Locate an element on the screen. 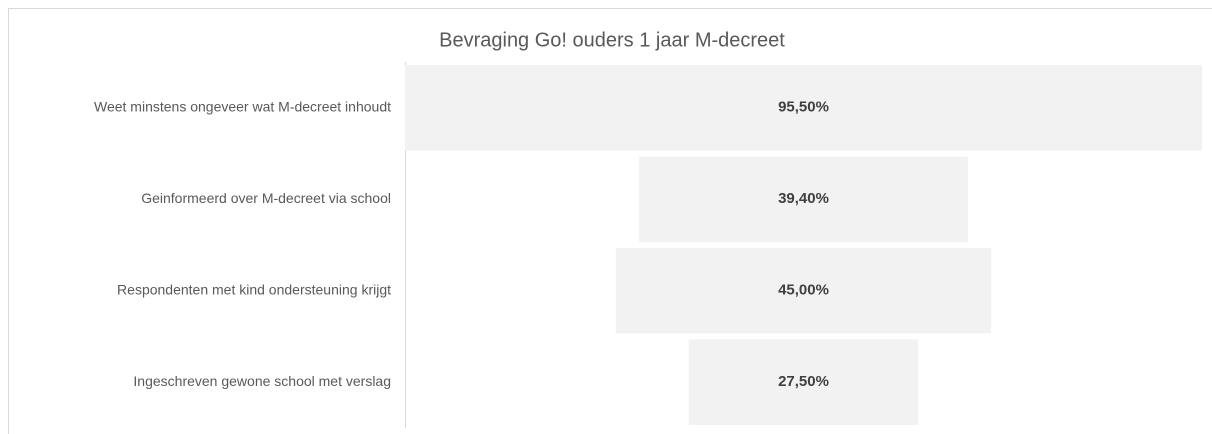  value-label: 95,50% is located at coordinates (803, 107).